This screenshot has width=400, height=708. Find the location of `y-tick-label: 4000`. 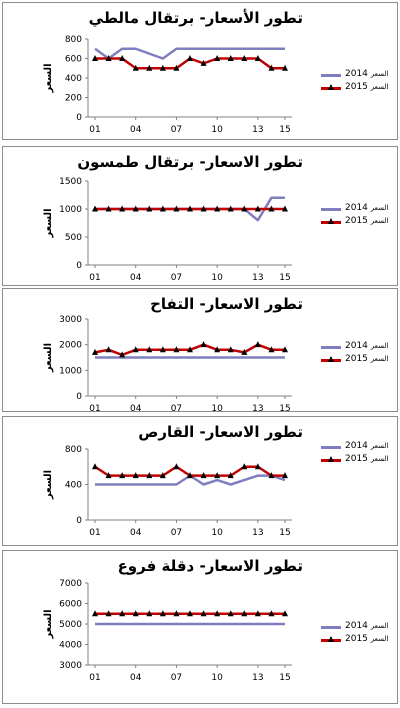

y-tick-label: 4000 is located at coordinates (70, 646).